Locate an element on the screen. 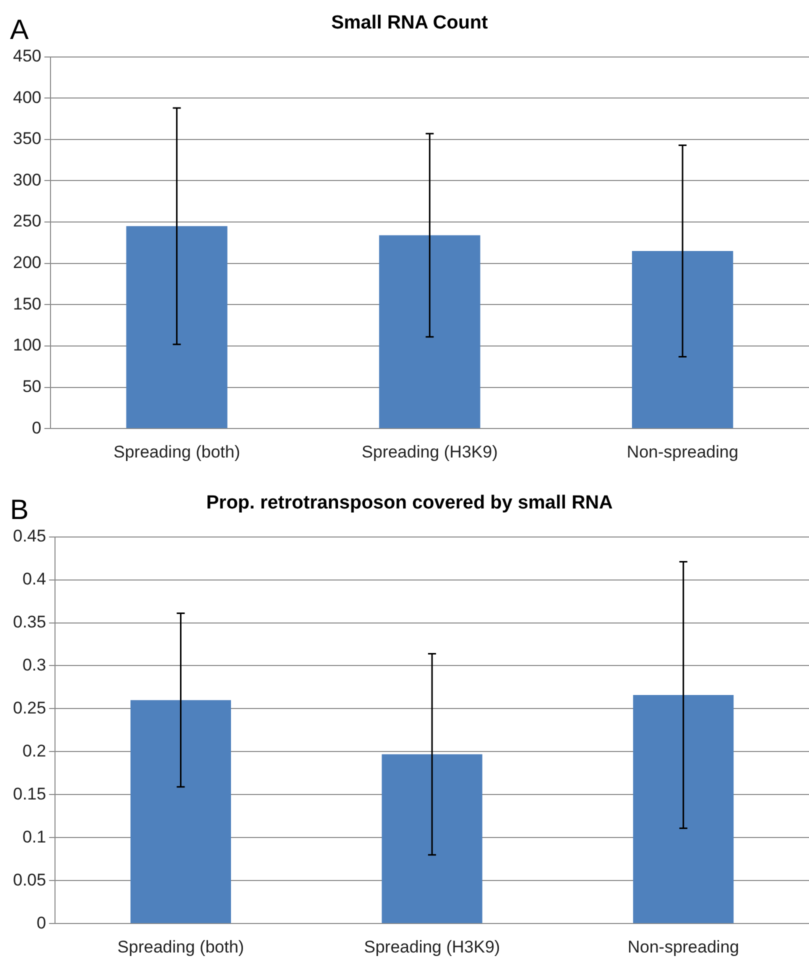 The image size is (809, 970). y-tick-label: 0.4 is located at coordinates (34, 578).